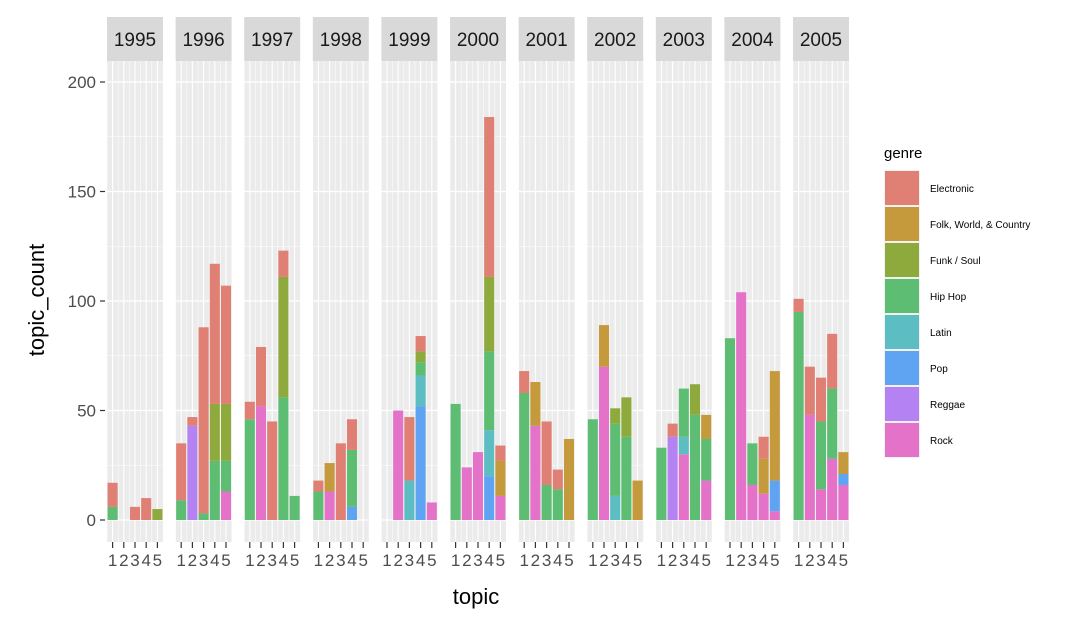 The width and height of the screenshot is (1088, 632). What do you see at coordinates (615, 416) in the screenshot?
I see `bar-segment-2002-topic3-funk-soul` at bounding box center [615, 416].